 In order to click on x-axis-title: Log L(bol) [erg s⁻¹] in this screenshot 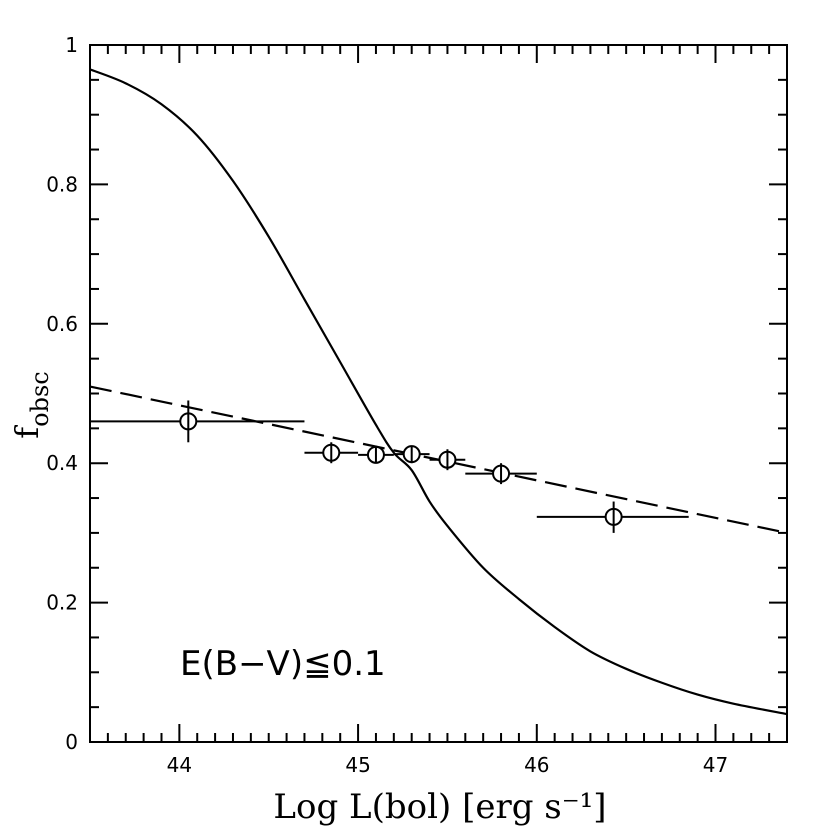, I will do `click(439, 807)`.